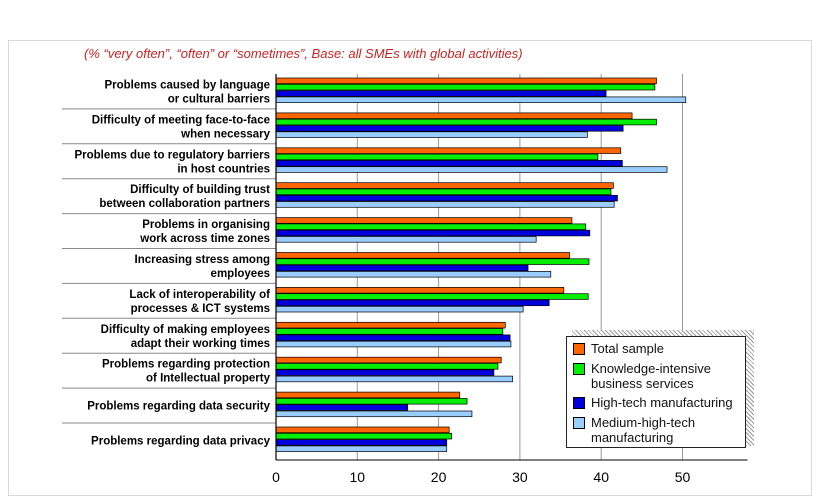  Describe the element at coordinates (520, 477) in the screenshot. I see `x-tick-label-30: 30` at that location.